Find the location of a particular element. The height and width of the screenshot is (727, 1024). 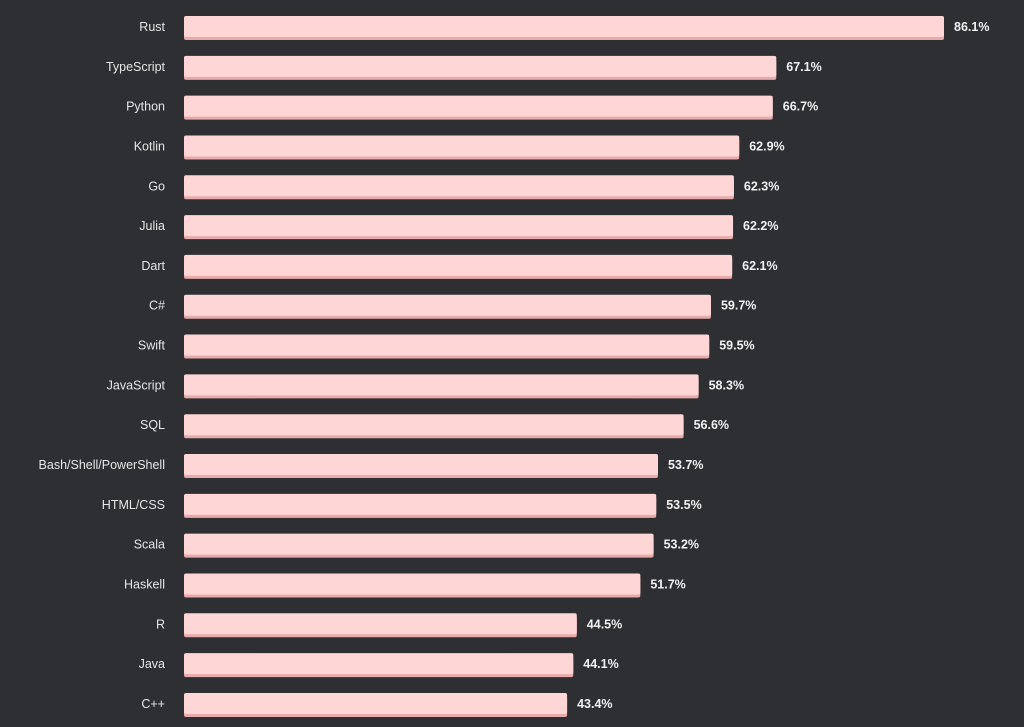

category-label: Kotlin is located at coordinates (149, 146).